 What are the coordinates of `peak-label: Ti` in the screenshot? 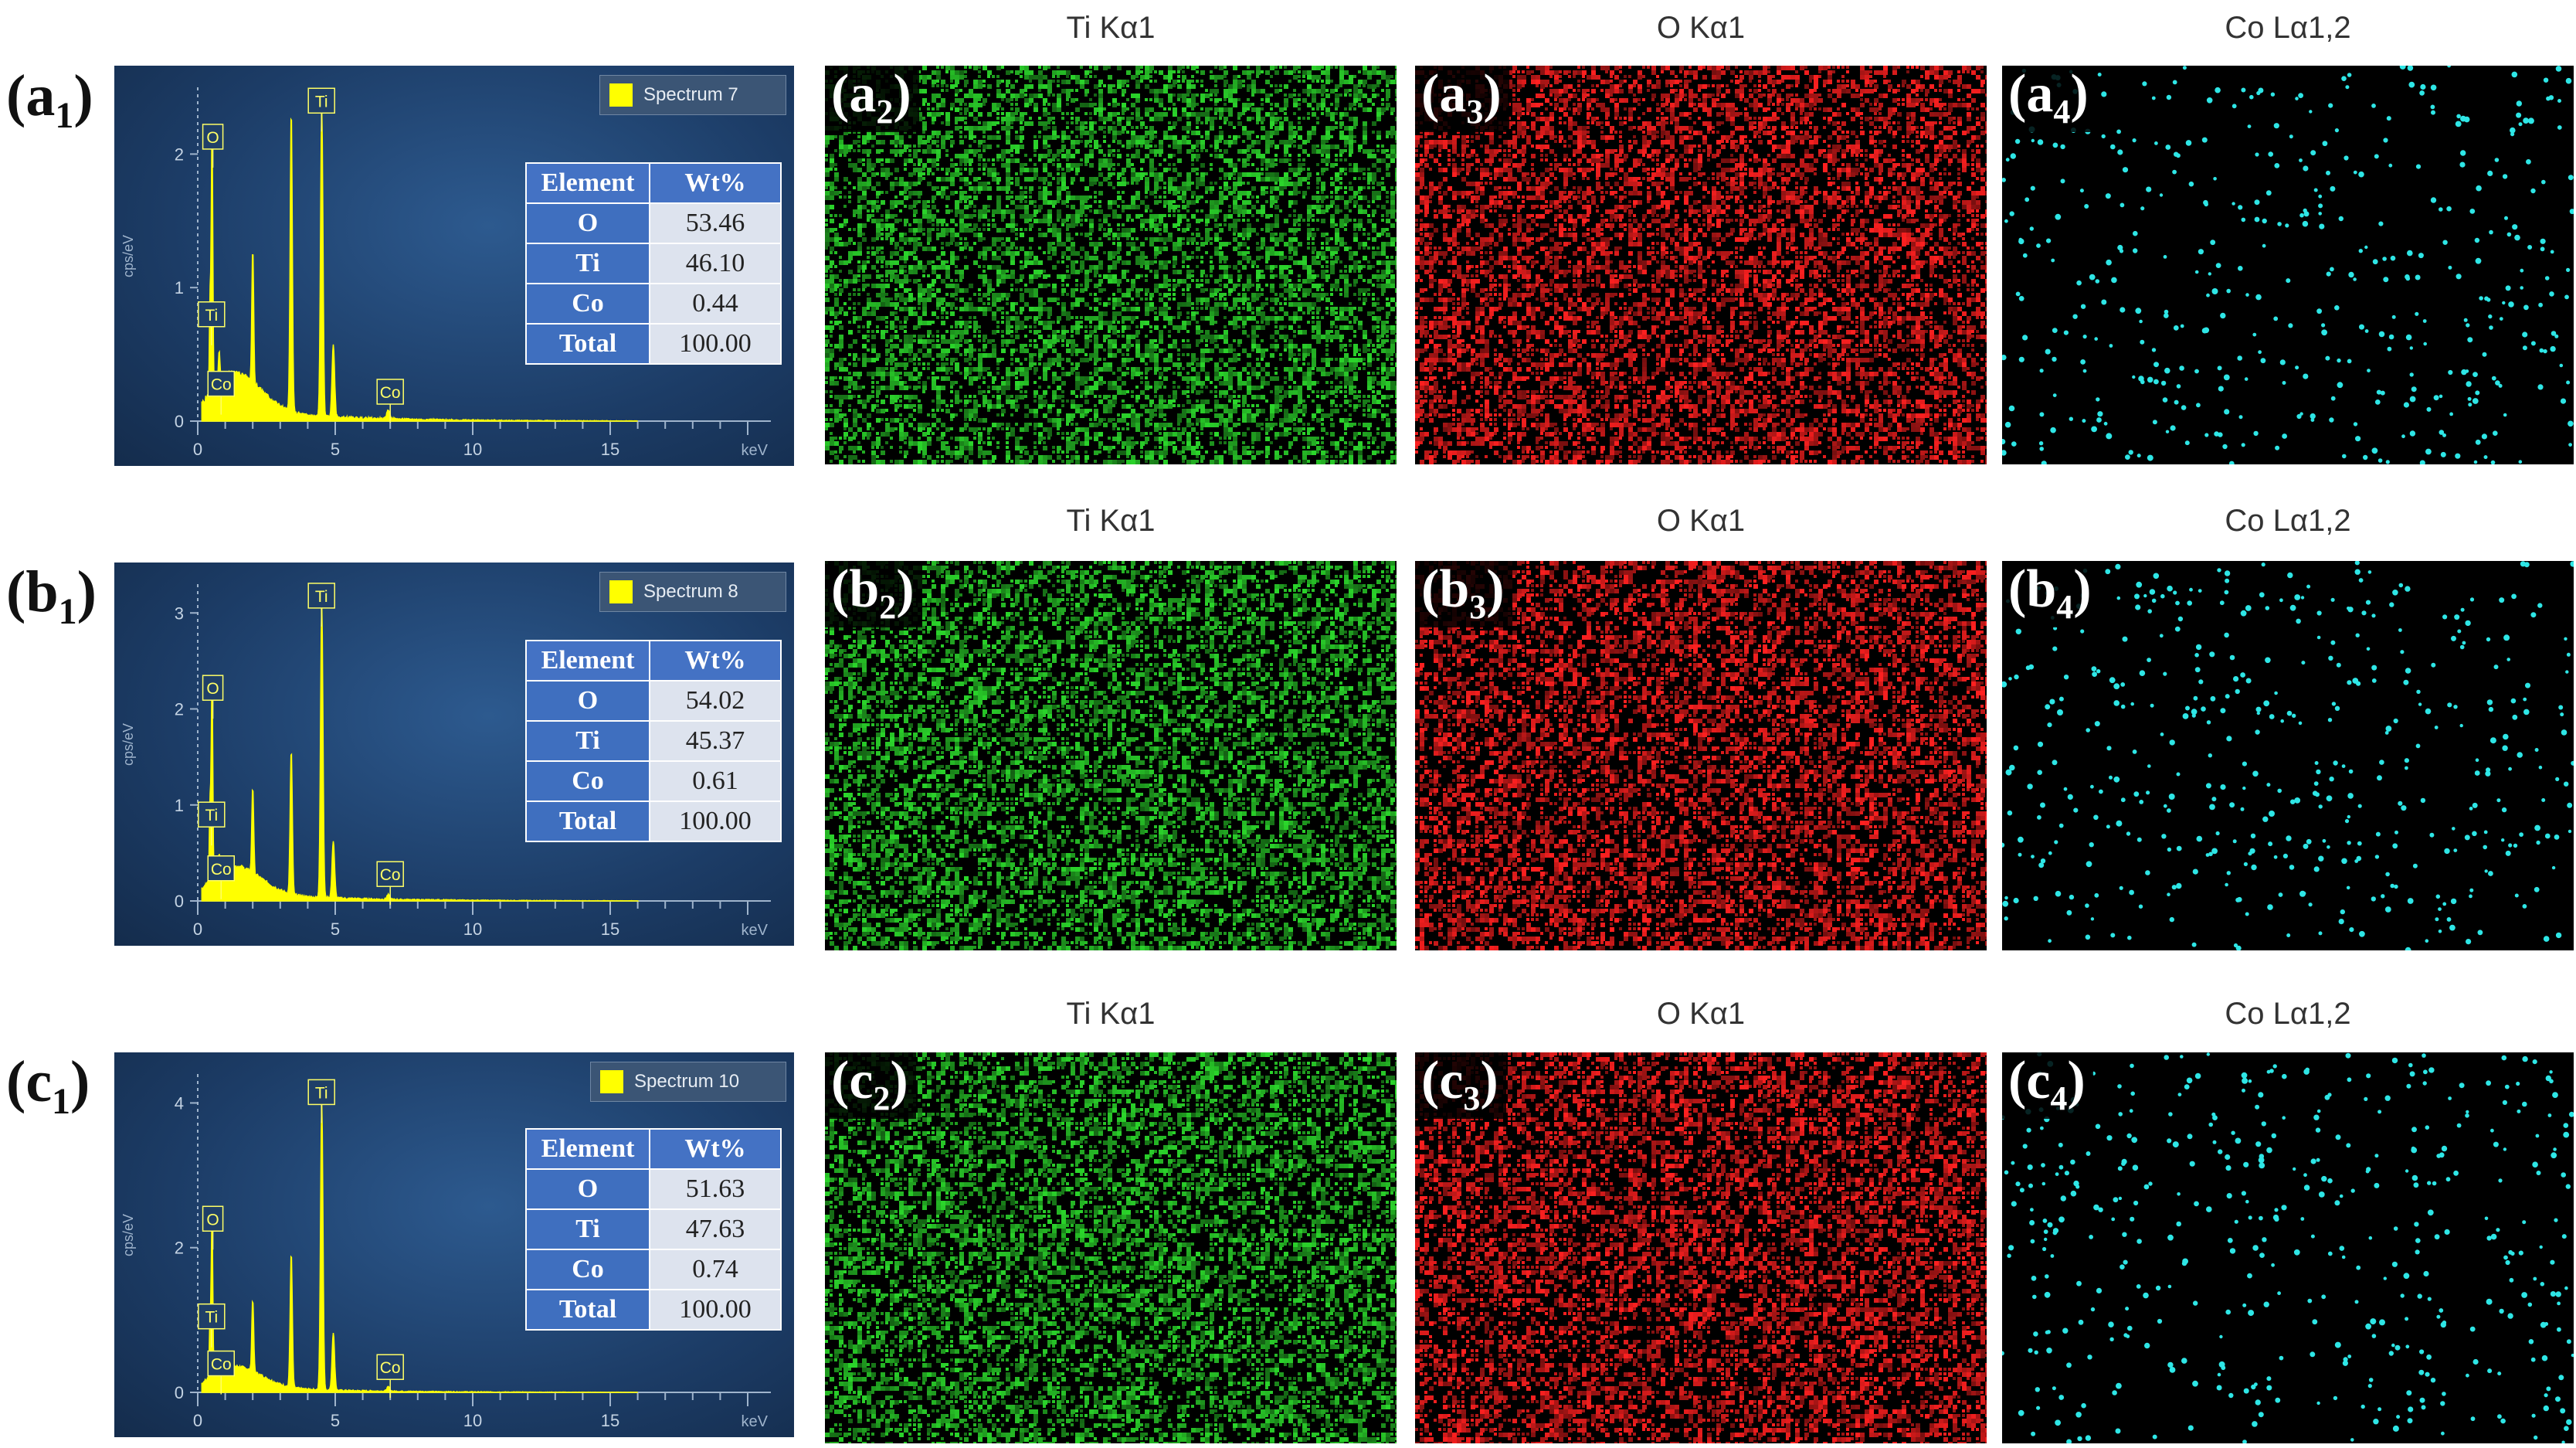 It's located at (321, 1101).